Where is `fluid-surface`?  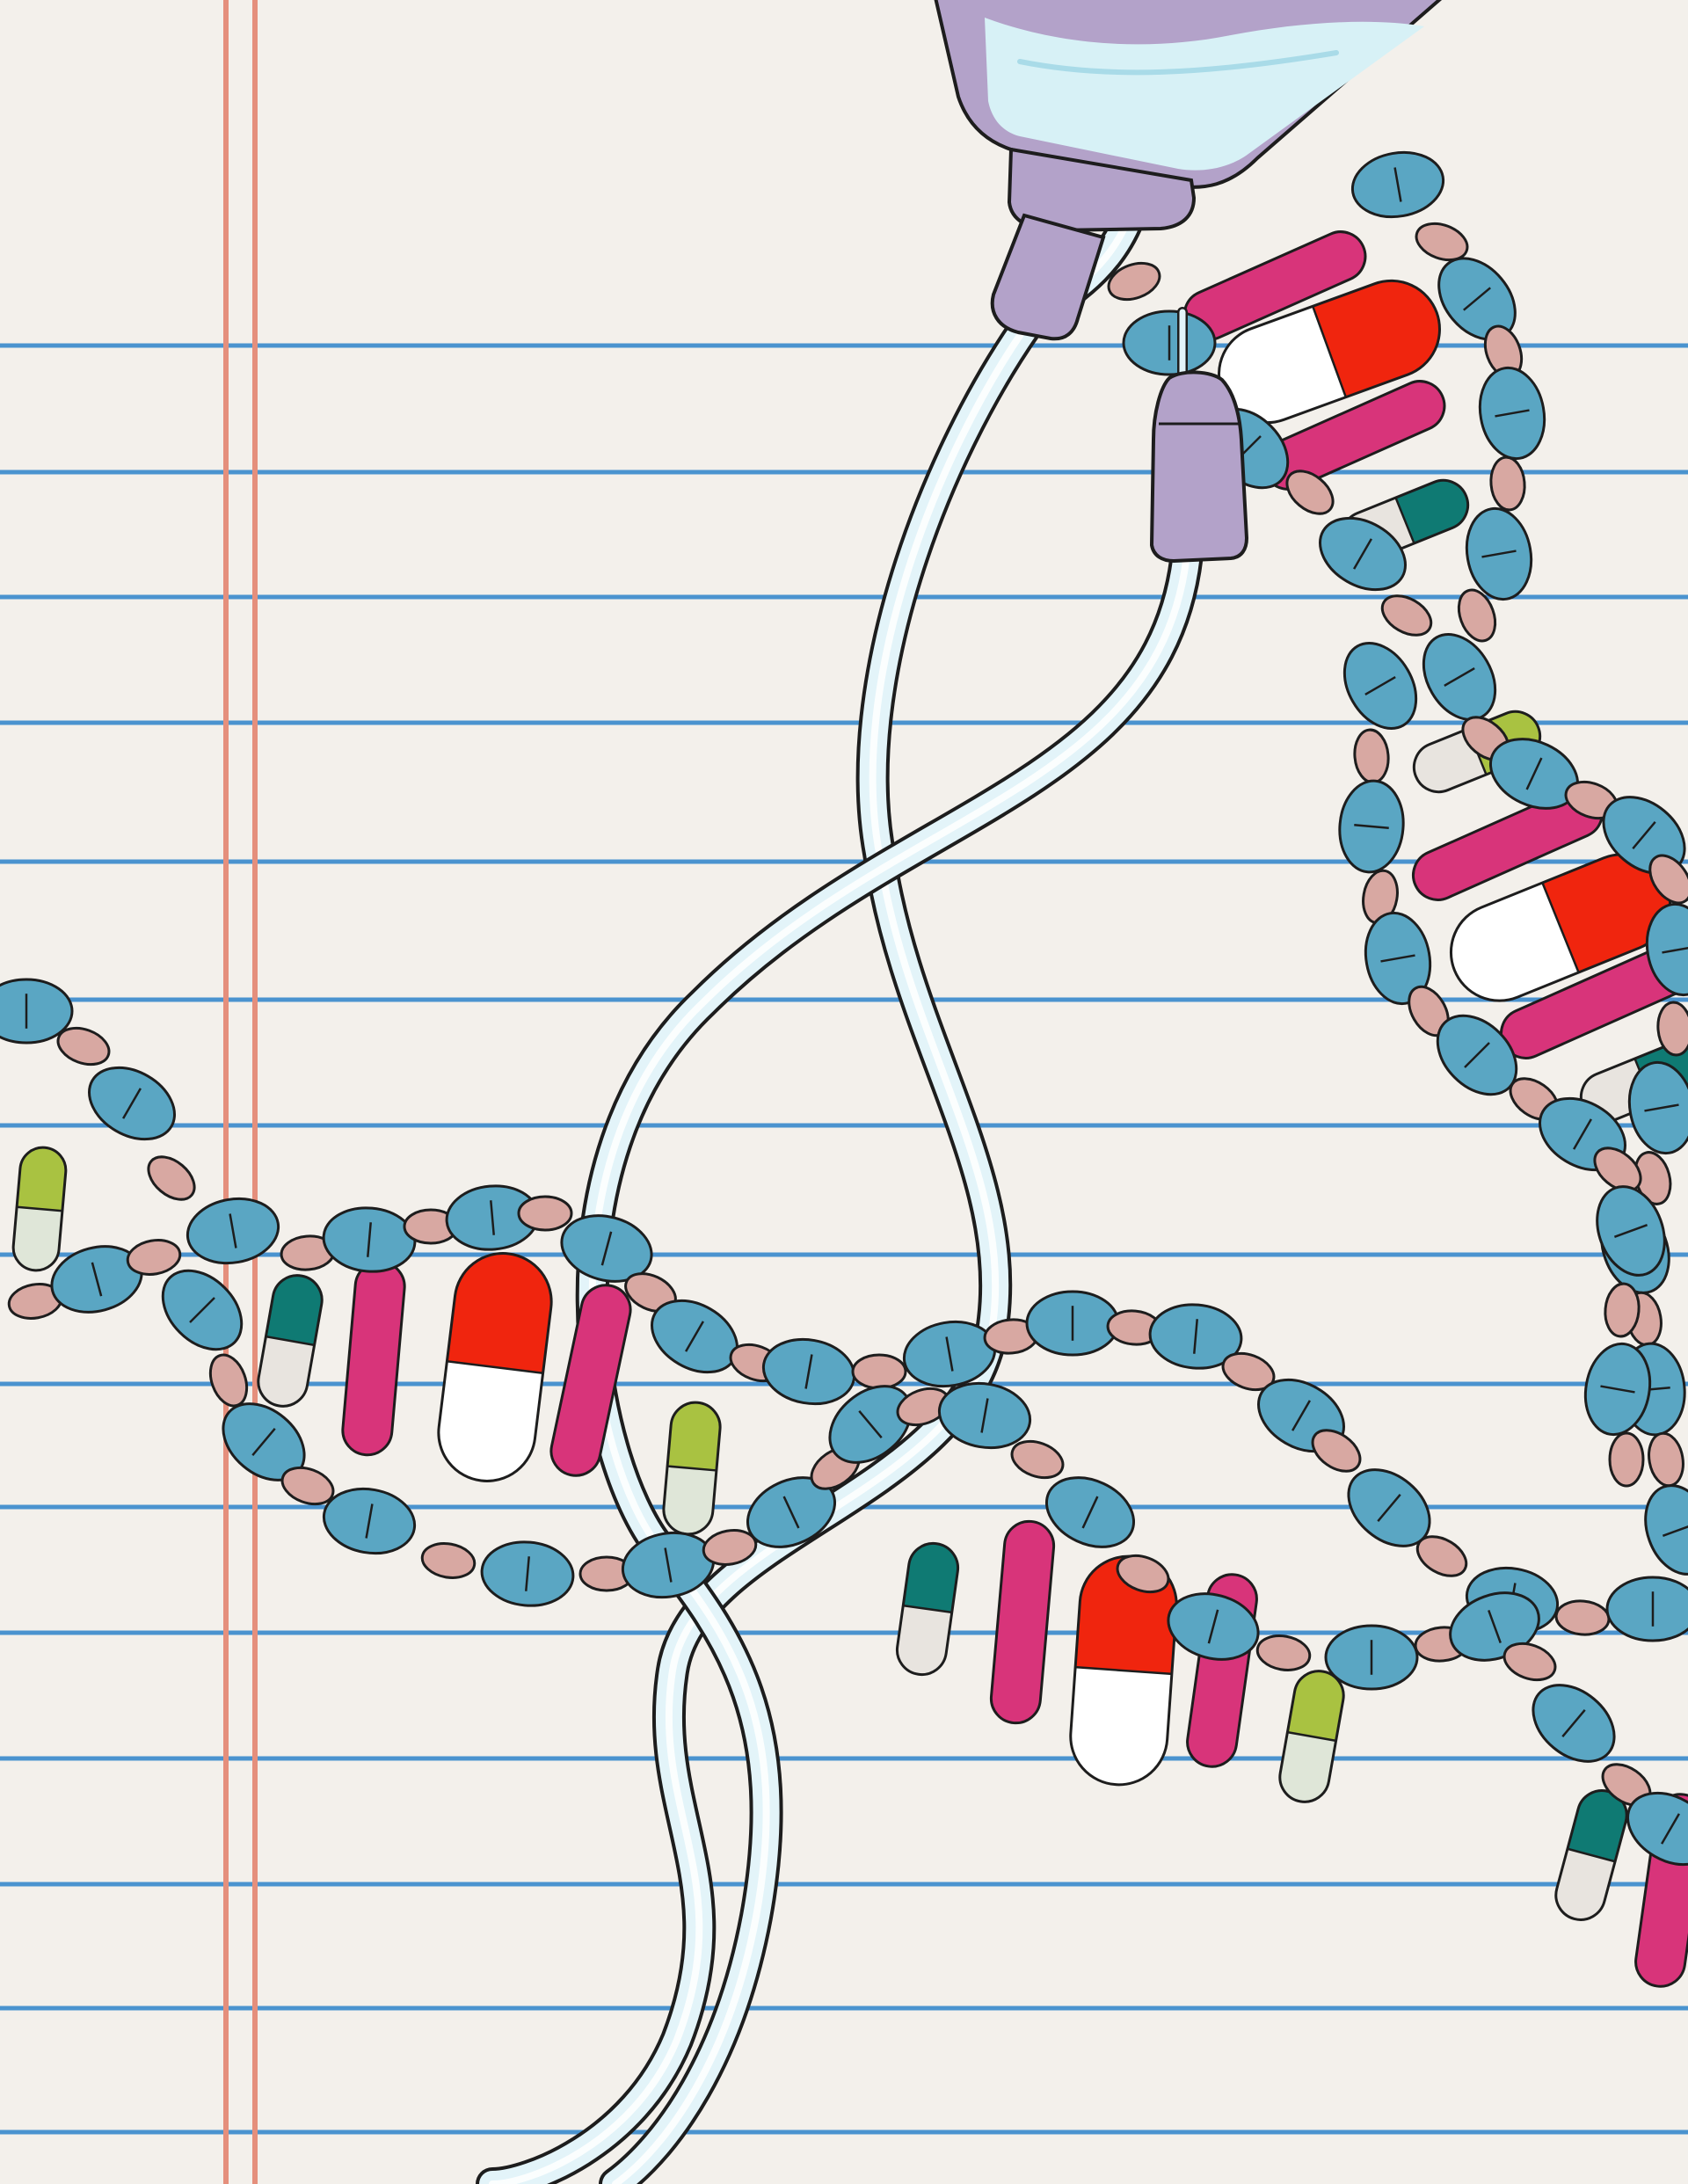
fluid-surface is located at coordinates (1178, 63).